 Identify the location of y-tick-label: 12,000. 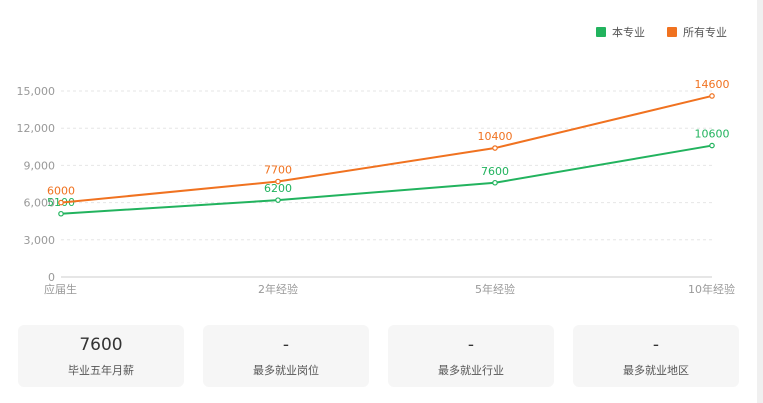
(36, 128).